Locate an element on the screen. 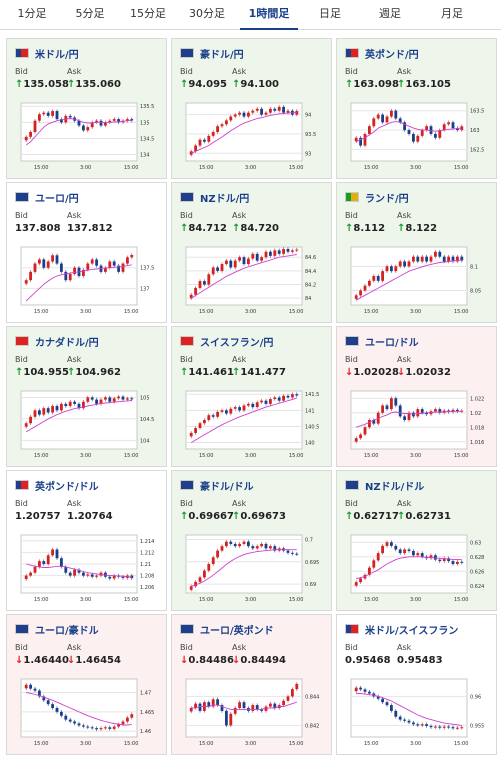 The width and height of the screenshot is (501, 757). pair-name: ユーロ/ドル is located at coordinates (392, 343).